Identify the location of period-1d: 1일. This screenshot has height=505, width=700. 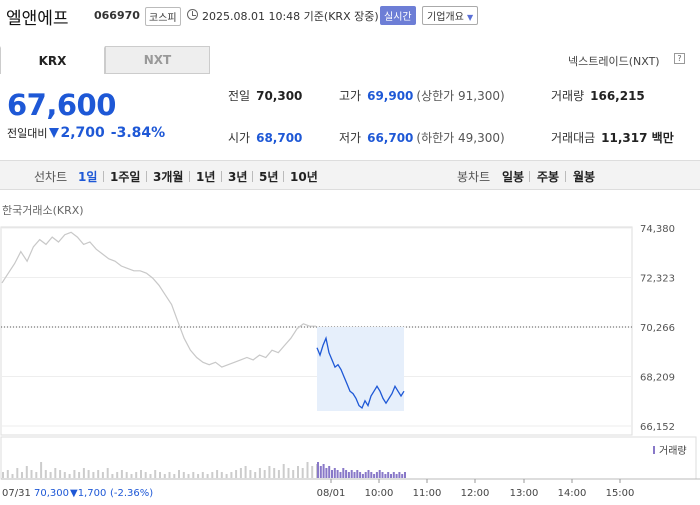
(88, 177).